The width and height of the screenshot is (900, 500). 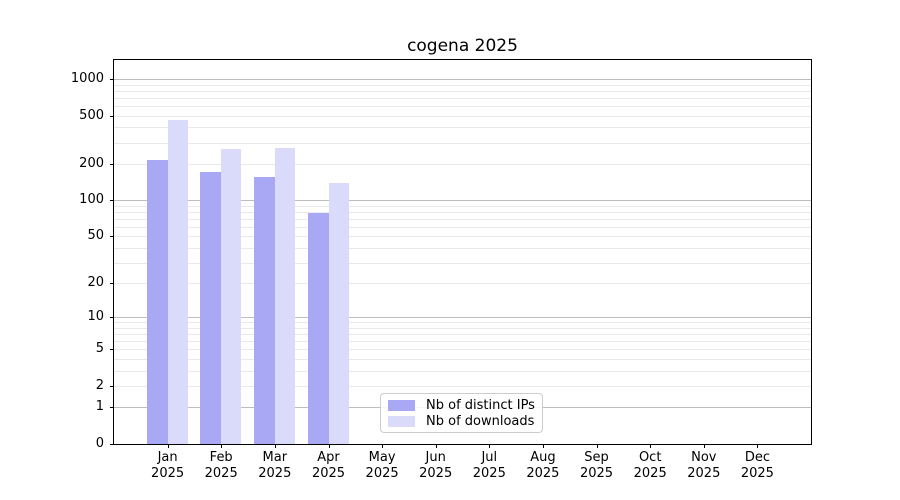 I want to click on x-tick-label: Dec 2025, so click(x=757, y=465).